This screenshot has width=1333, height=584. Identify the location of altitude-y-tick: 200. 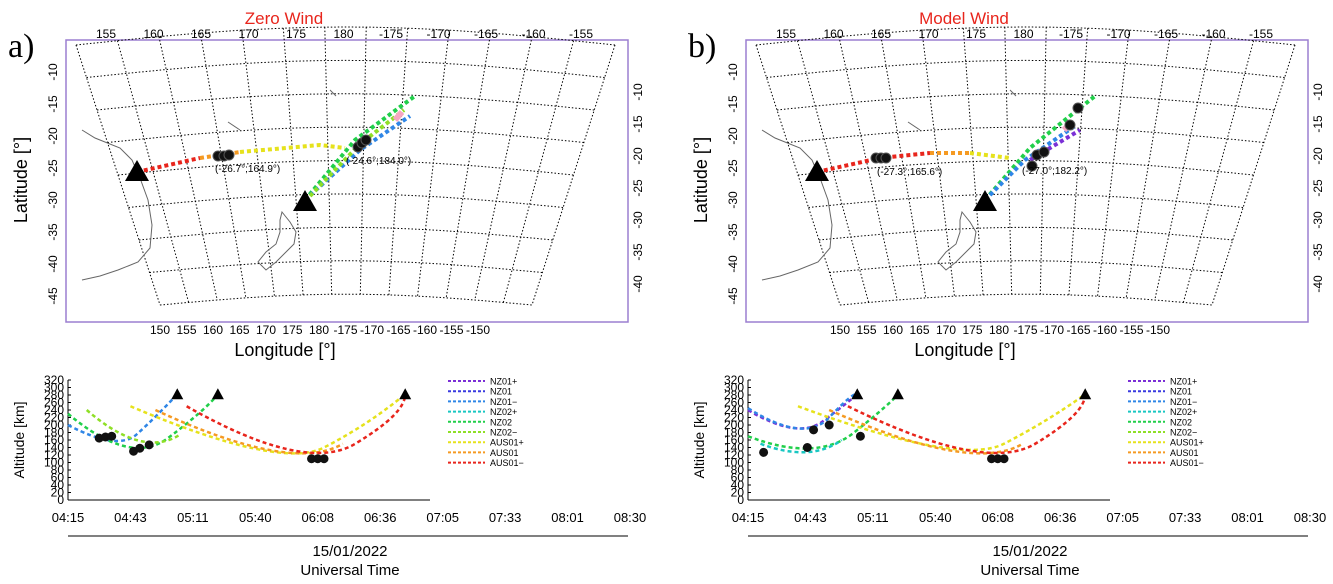
(734, 425).